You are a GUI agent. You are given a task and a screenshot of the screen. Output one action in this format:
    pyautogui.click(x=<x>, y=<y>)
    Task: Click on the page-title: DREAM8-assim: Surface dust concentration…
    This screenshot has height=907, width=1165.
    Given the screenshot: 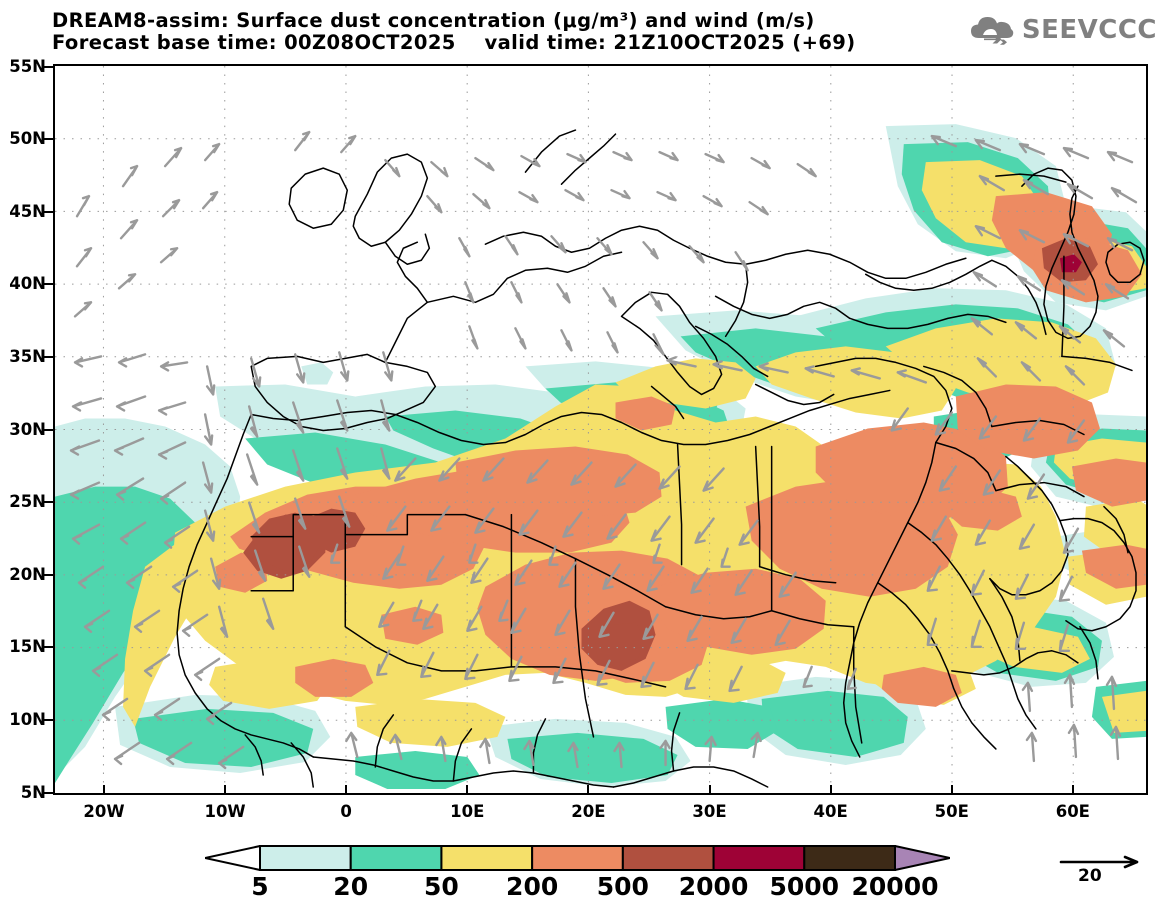 What is the action you would take?
    pyautogui.click(x=433, y=20)
    